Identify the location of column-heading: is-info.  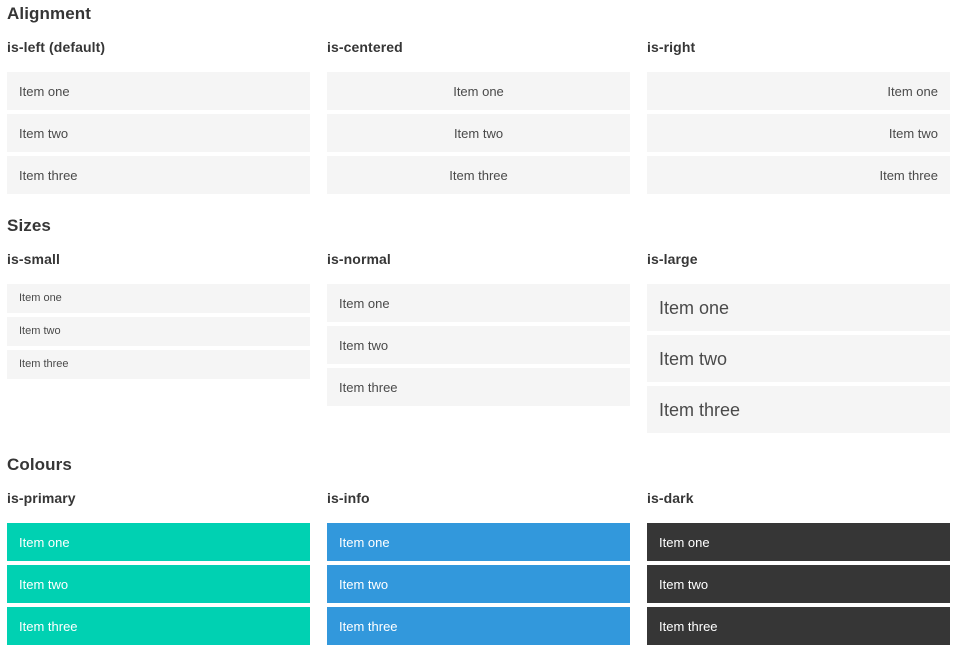
(348, 498).